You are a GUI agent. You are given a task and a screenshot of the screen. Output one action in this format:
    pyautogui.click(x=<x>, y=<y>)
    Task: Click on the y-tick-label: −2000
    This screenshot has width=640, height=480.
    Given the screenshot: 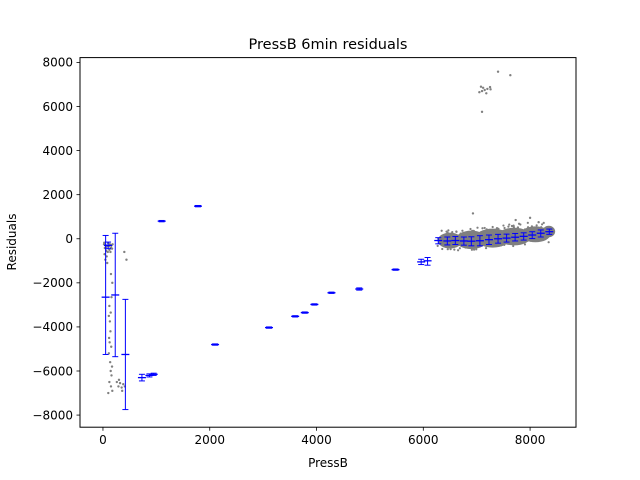 What is the action you would take?
    pyautogui.click(x=52, y=283)
    